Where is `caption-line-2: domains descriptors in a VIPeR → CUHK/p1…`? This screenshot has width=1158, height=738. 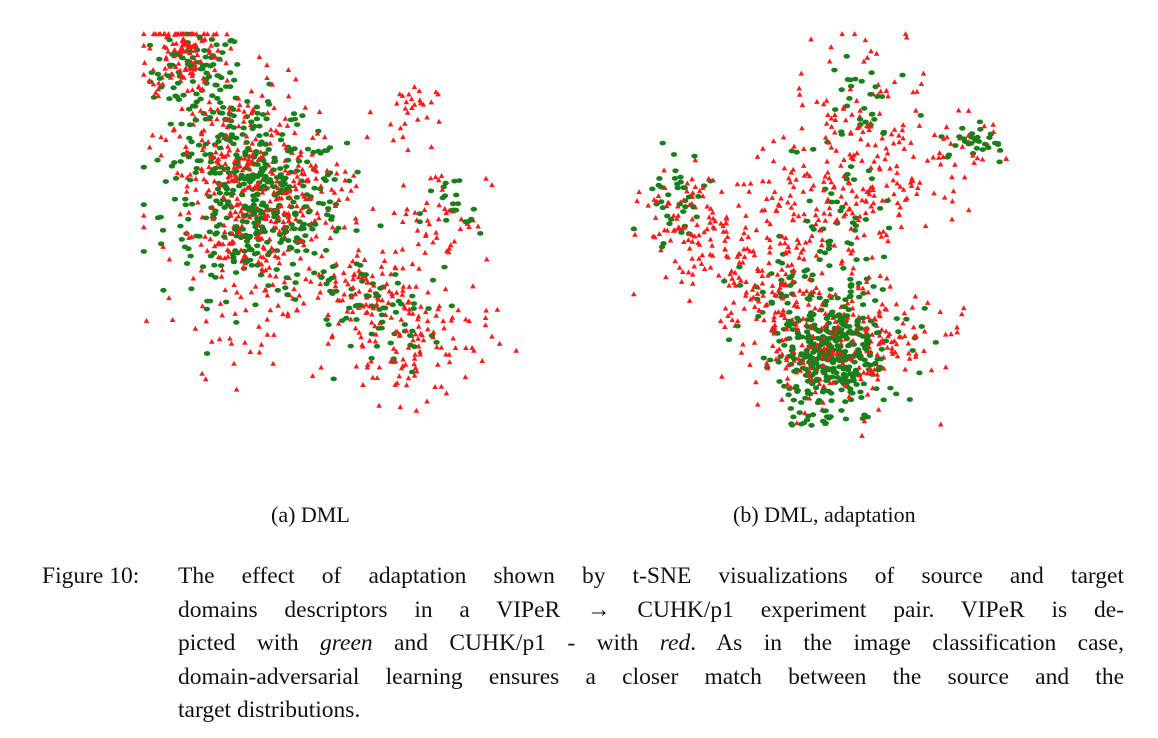
caption-line-2: domains descriptors in a VIPeR → CUHK/p1… is located at coordinates (651, 611).